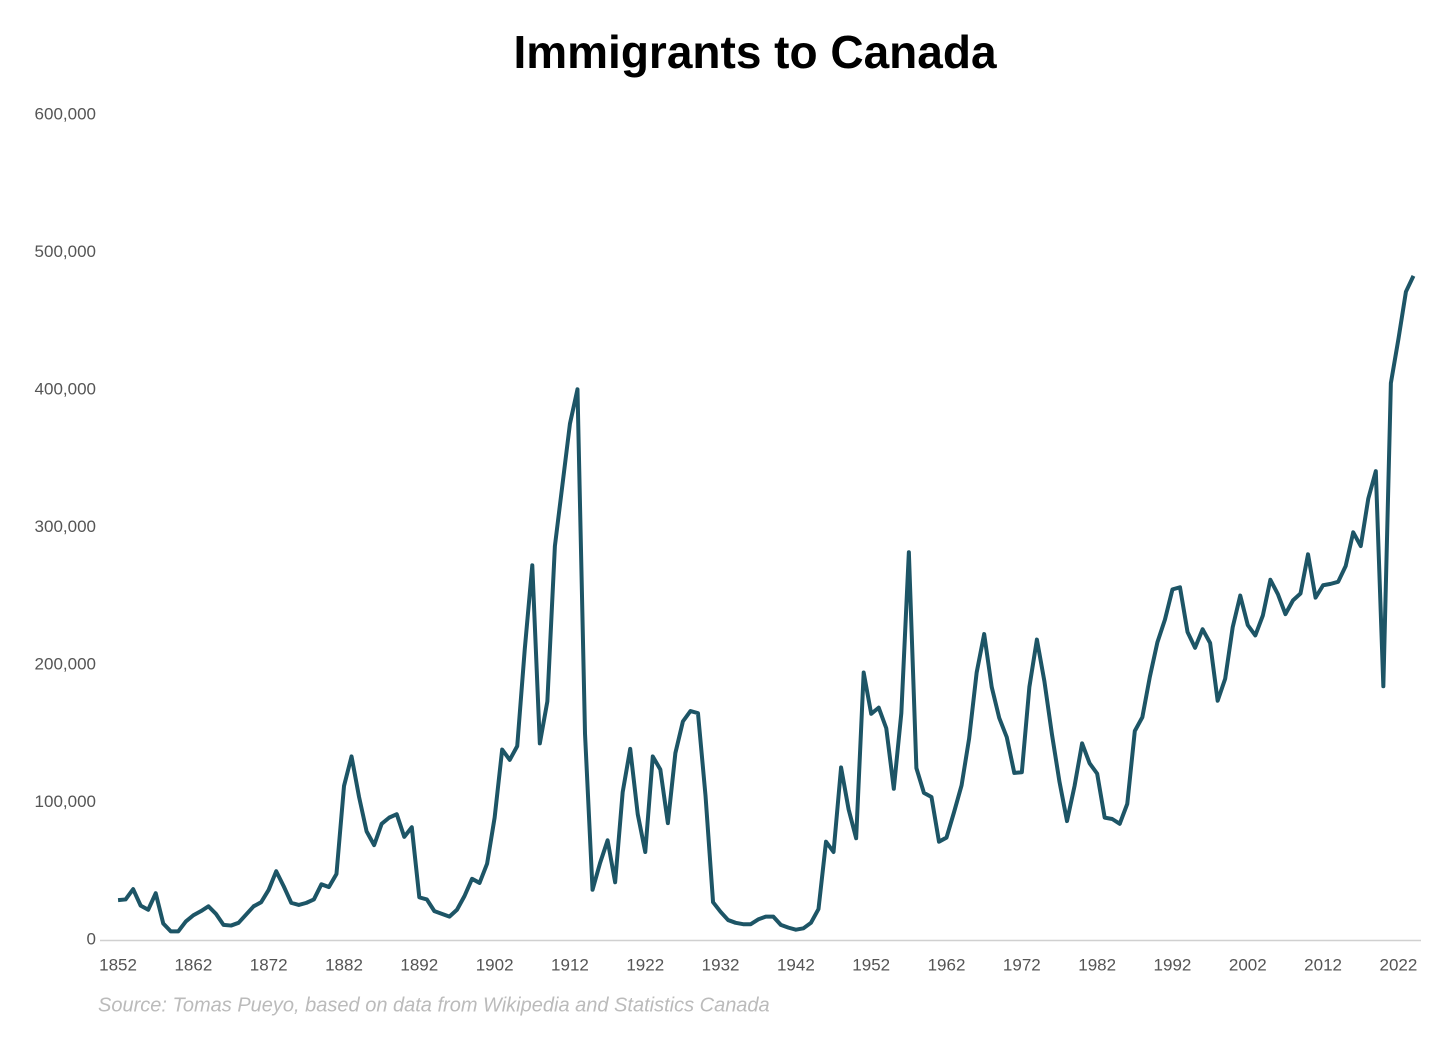 The image size is (1456, 1047). I want to click on x-tick-label: 1972, so click(1022, 964).